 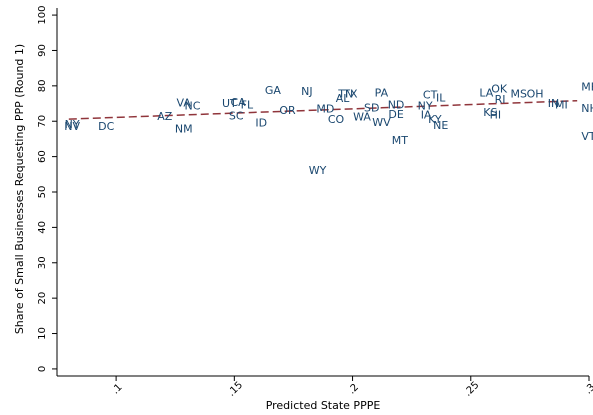 I want to click on y-axis: 0 10 20 30 40 50 60 70 80 90 100, so click(x=47, y=191).